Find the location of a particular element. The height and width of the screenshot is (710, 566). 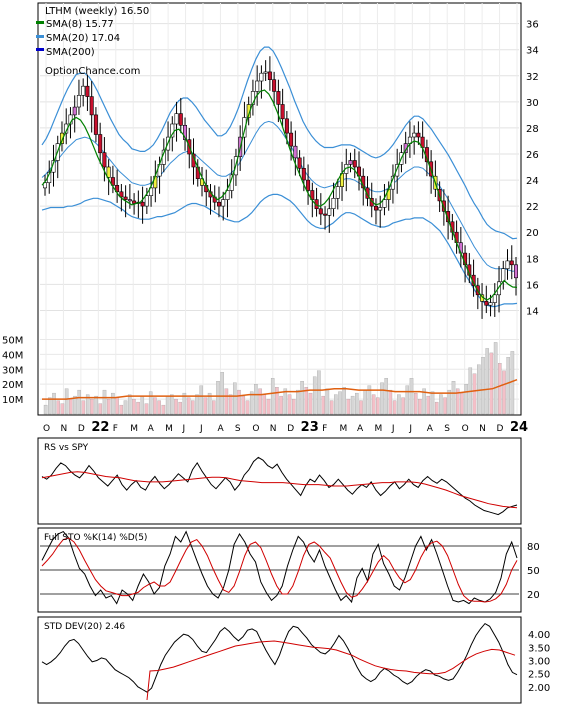

price-tick-label: 36 is located at coordinates (532, 25).